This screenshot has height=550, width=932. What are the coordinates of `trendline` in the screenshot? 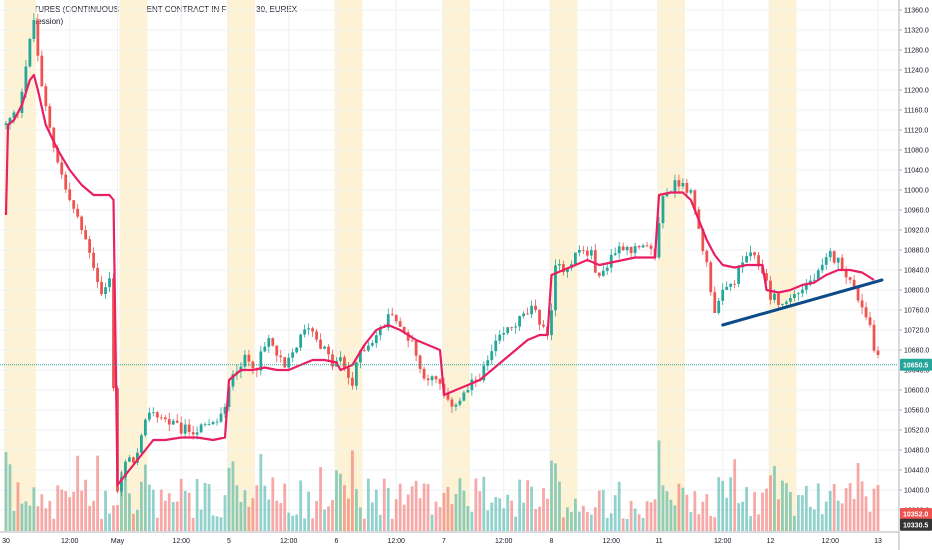 It's located at (802, 302).